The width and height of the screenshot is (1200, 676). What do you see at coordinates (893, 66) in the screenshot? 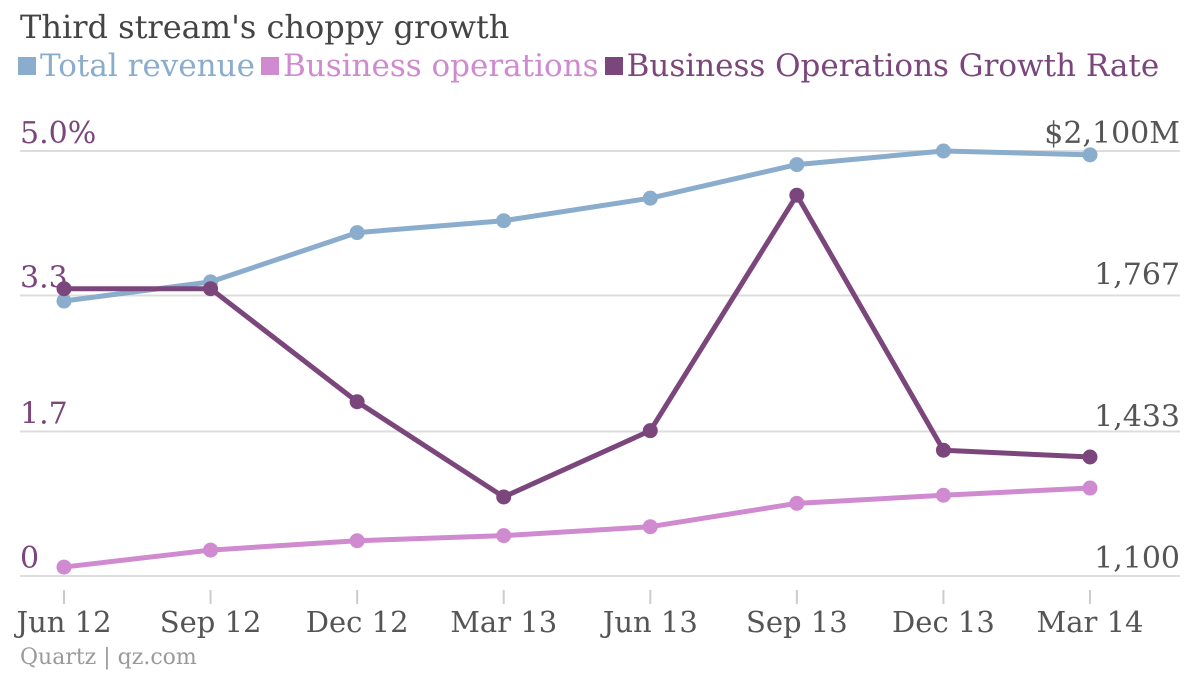
I see `legend-label: Business Operations Growth Rate` at bounding box center [893, 66].